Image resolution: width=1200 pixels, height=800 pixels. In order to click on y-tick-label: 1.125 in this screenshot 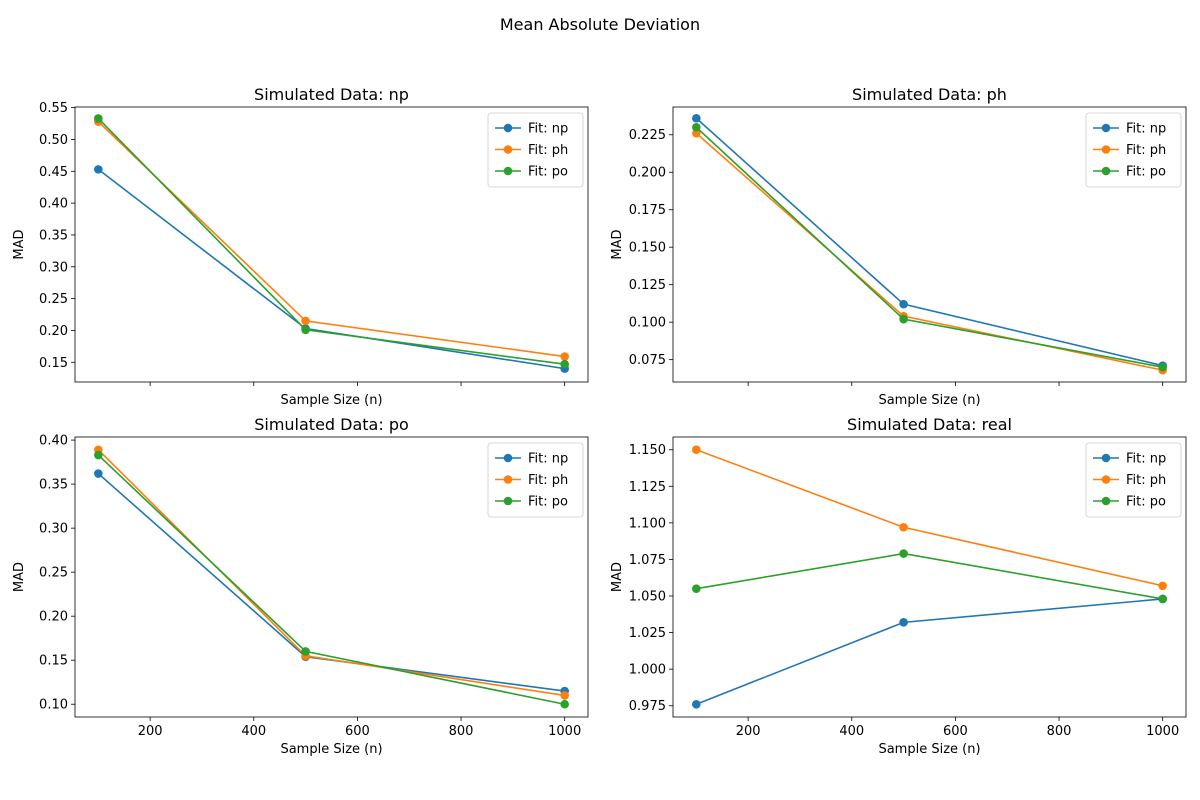, I will do `click(647, 487)`.